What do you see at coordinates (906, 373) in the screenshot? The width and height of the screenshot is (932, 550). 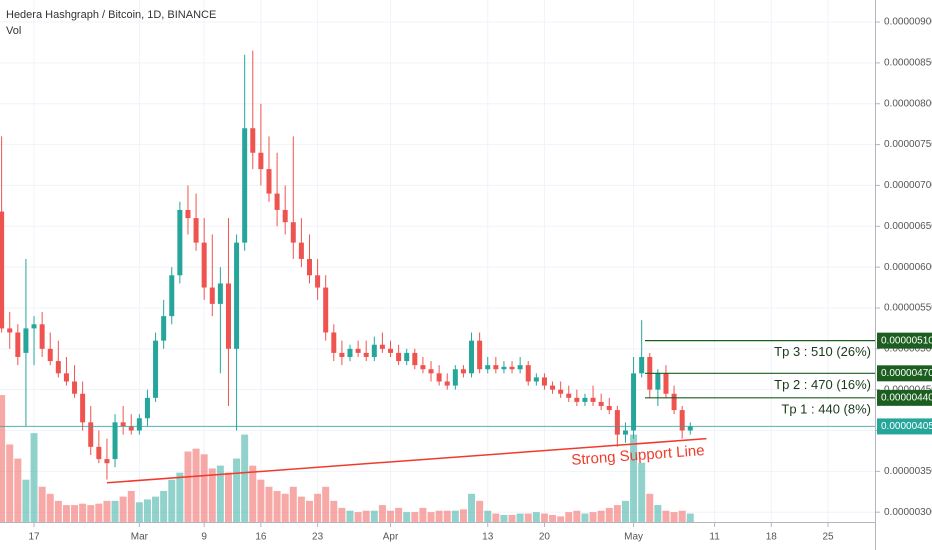 I see `target-price-label: 0.00000470` at bounding box center [906, 373].